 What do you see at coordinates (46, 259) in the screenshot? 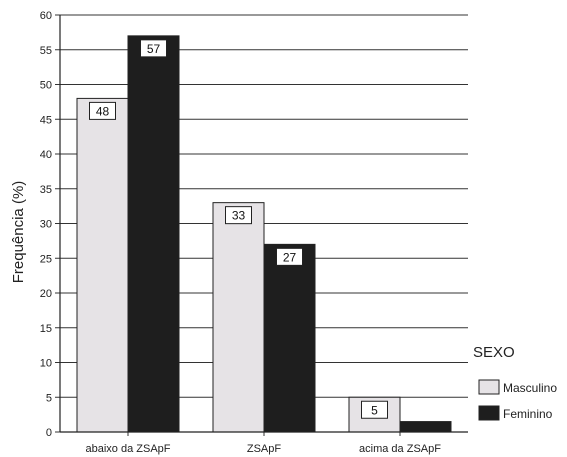
I see `y-tick-label: 25` at bounding box center [46, 259].